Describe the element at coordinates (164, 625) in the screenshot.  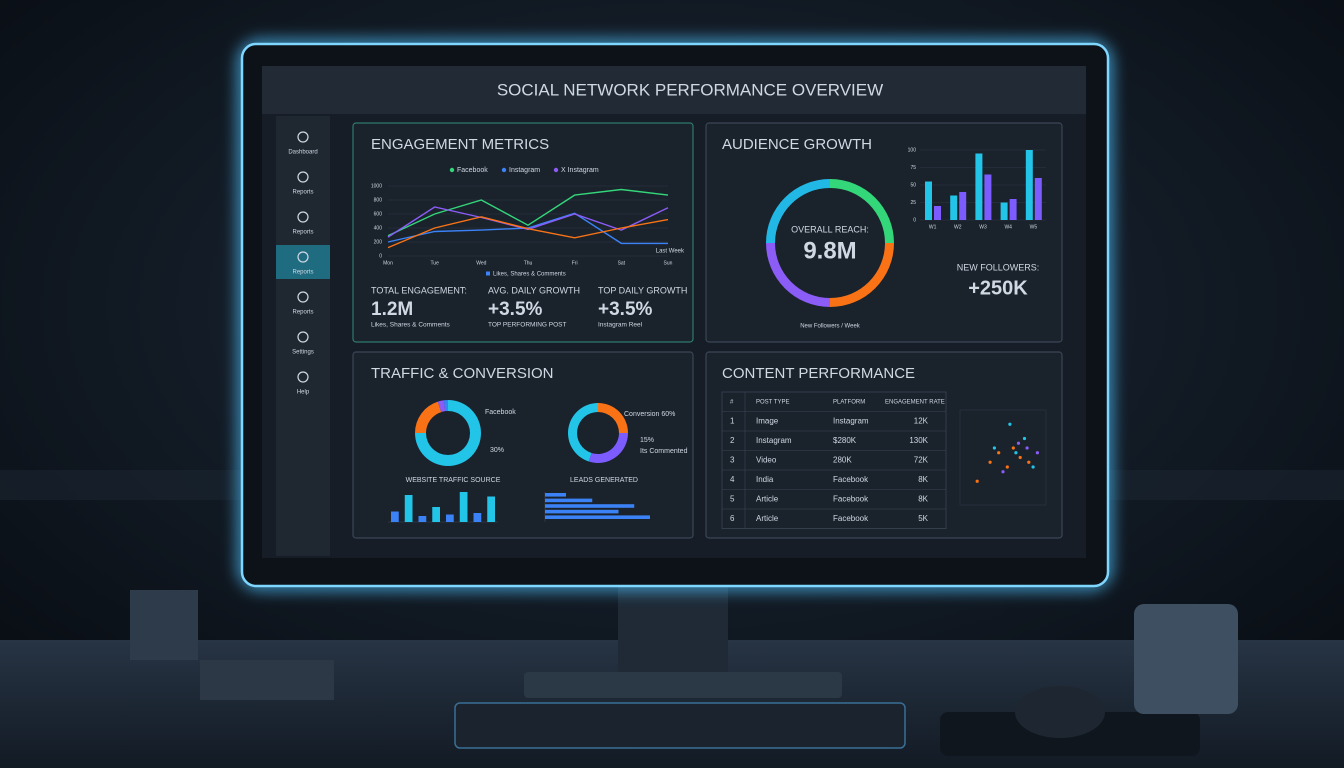
I see `pen-holder` at that location.